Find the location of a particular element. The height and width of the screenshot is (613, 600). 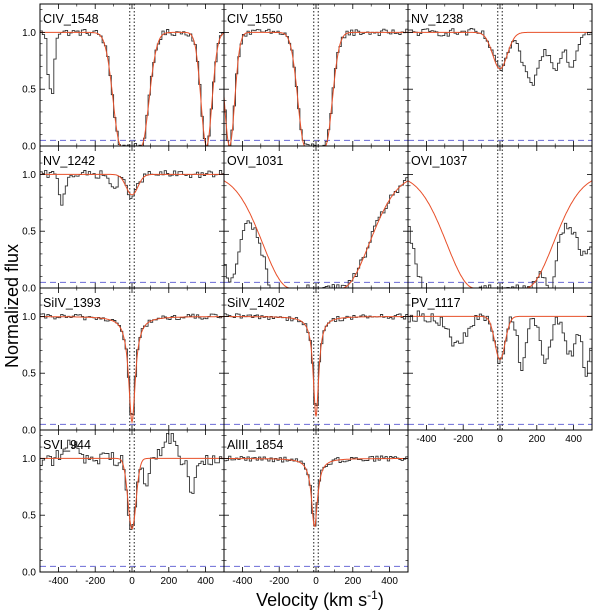

panel-label: SiIV_1402 is located at coordinates (256, 303).